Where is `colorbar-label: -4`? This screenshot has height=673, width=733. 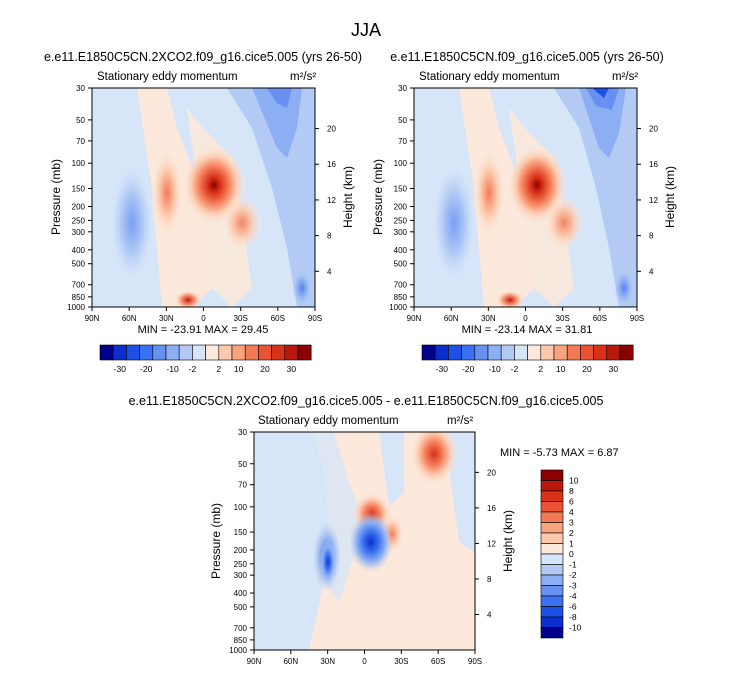 colorbar-label: -4 is located at coordinates (573, 596).